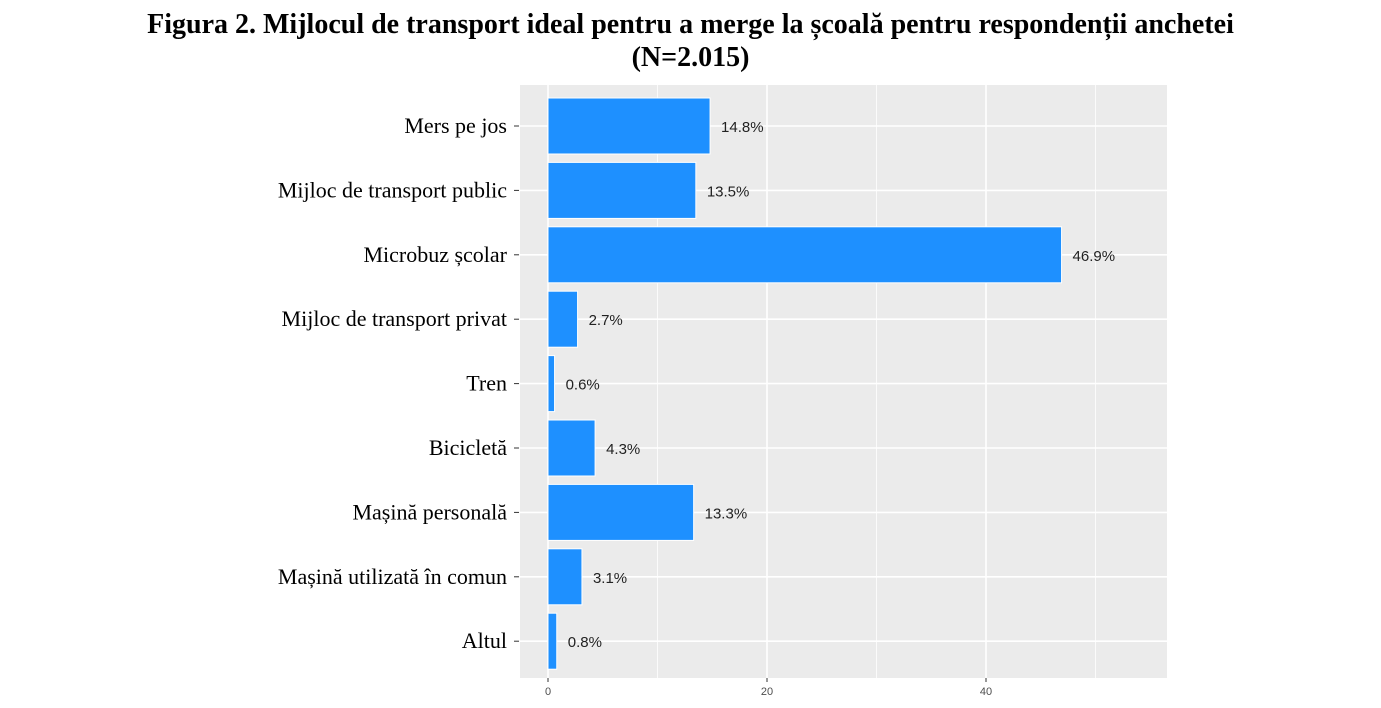 This screenshot has width=1381, height=708. I want to click on category-label: Mijloc de transport public, so click(392, 189).